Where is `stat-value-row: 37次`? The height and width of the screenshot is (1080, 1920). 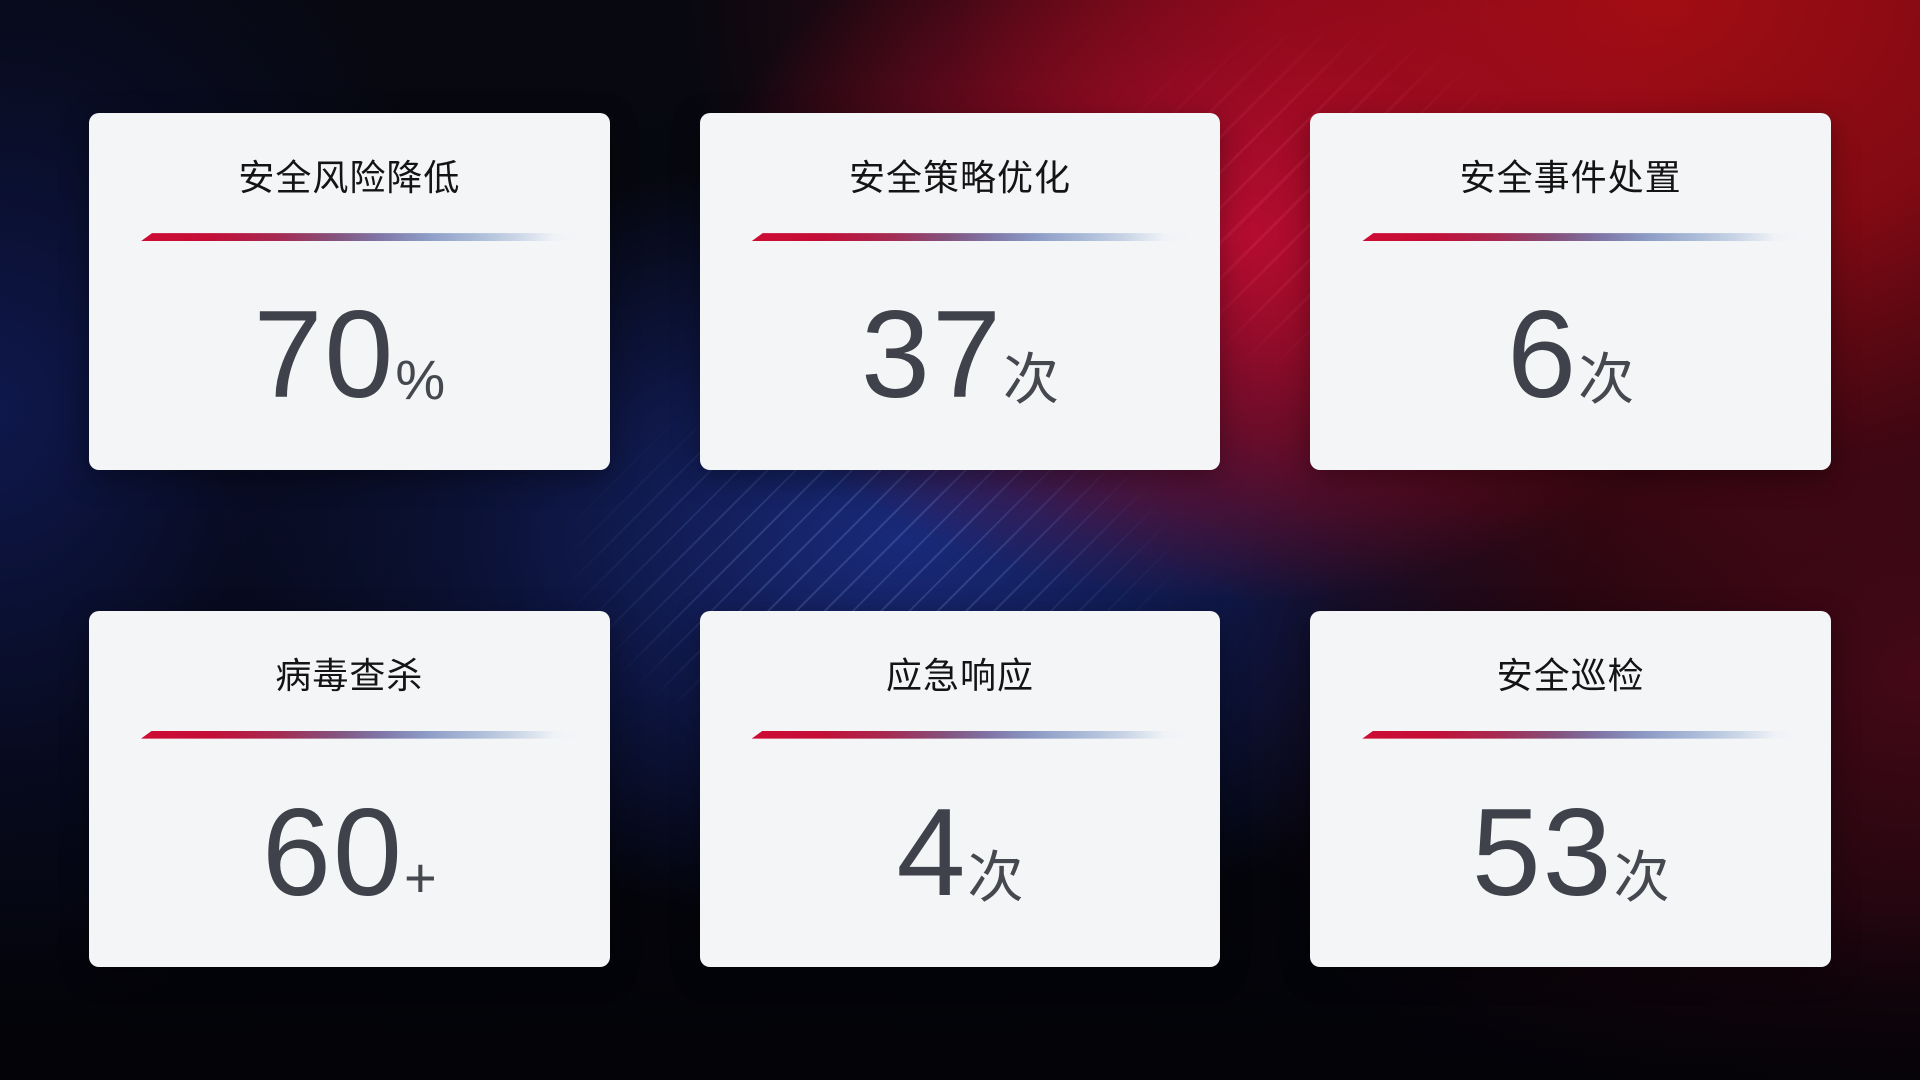
stat-value-row: 37次 is located at coordinates (960, 355).